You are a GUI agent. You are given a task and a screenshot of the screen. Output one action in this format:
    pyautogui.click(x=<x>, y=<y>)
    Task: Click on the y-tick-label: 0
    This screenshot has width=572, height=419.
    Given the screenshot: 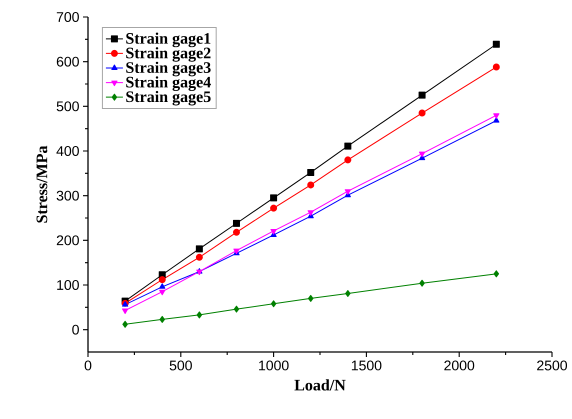 What is the action you would take?
    pyautogui.click(x=75, y=329)
    